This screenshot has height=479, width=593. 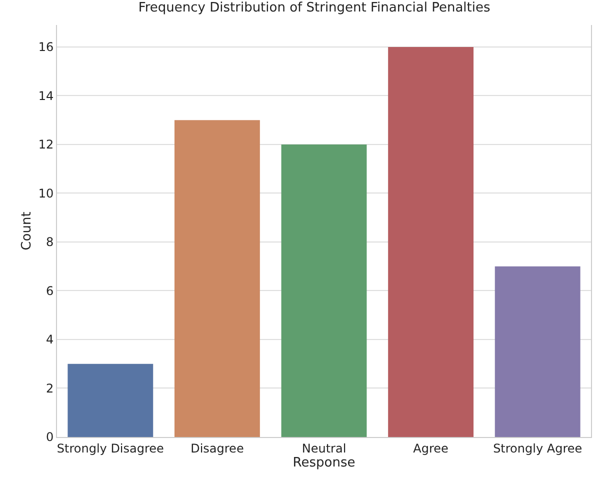 I want to click on y-tick-label: 16, so click(x=46, y=47).